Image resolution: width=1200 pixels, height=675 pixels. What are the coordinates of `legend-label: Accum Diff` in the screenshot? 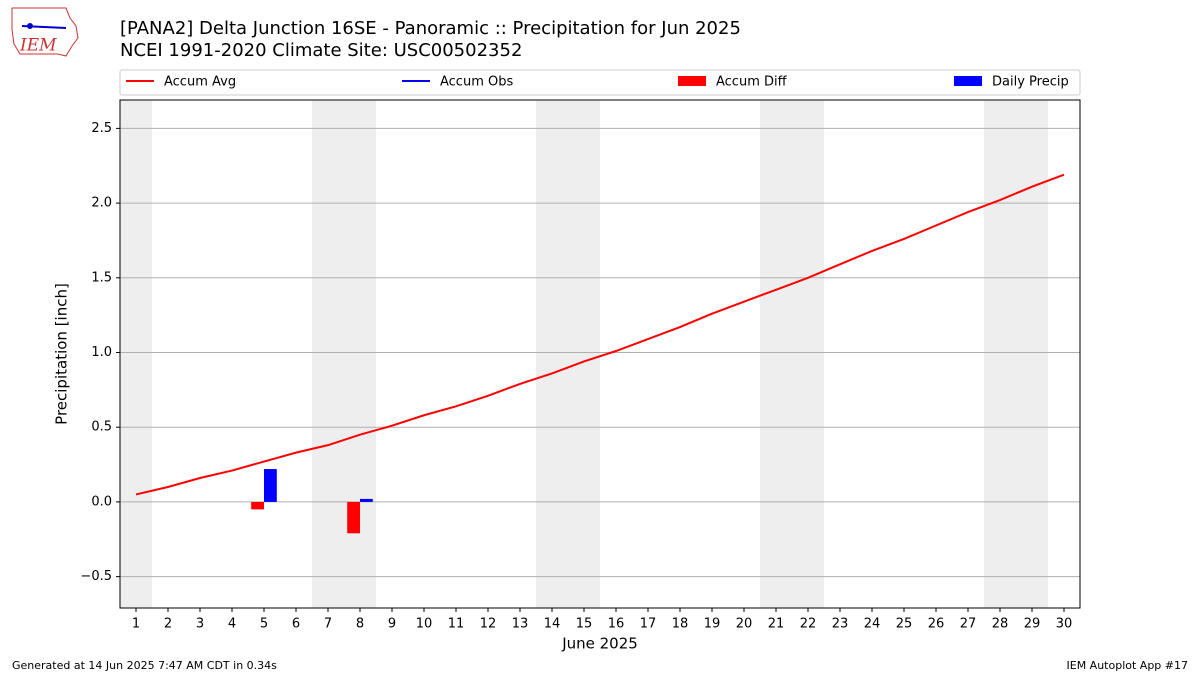 It's located at (752, 82).